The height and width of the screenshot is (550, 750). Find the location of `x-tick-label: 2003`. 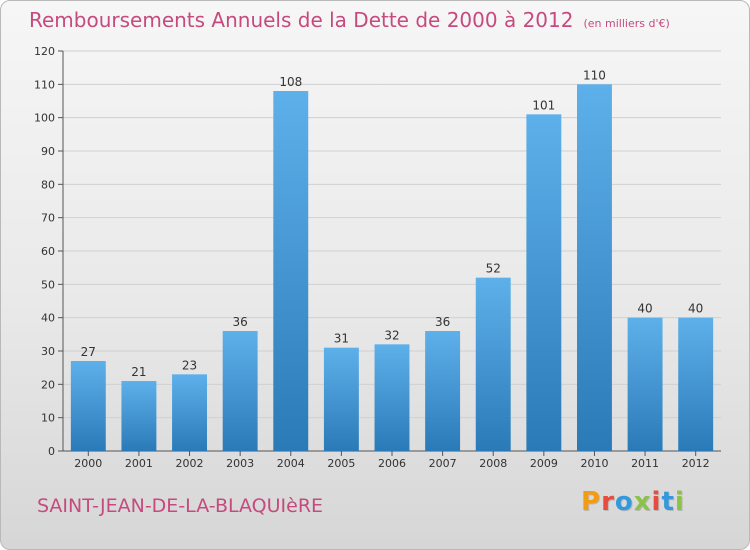

x-tick-label: 2003 is located at coordinates (240, 463).